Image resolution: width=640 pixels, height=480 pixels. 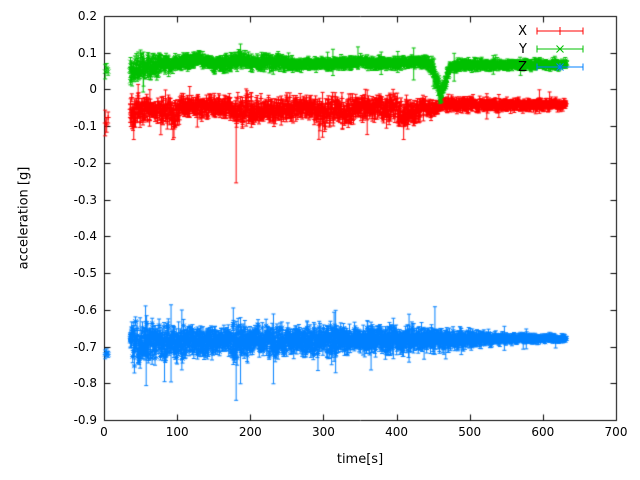 I want to click on y-tick-label: 0, so click(x=93, y=89).